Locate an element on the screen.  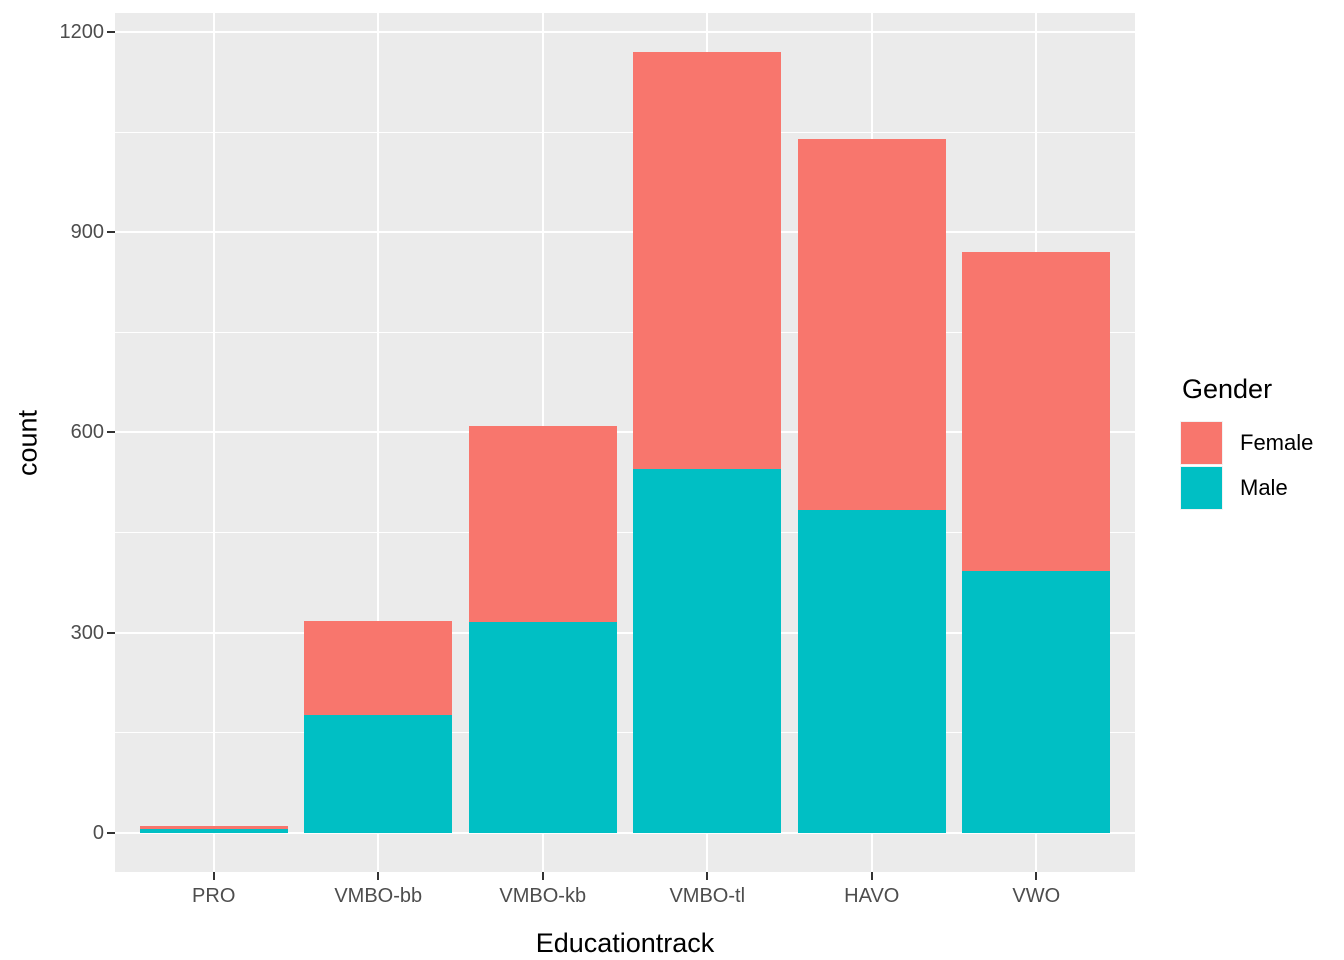
x-tick-label: PRO is located at coordinates (214, 896).